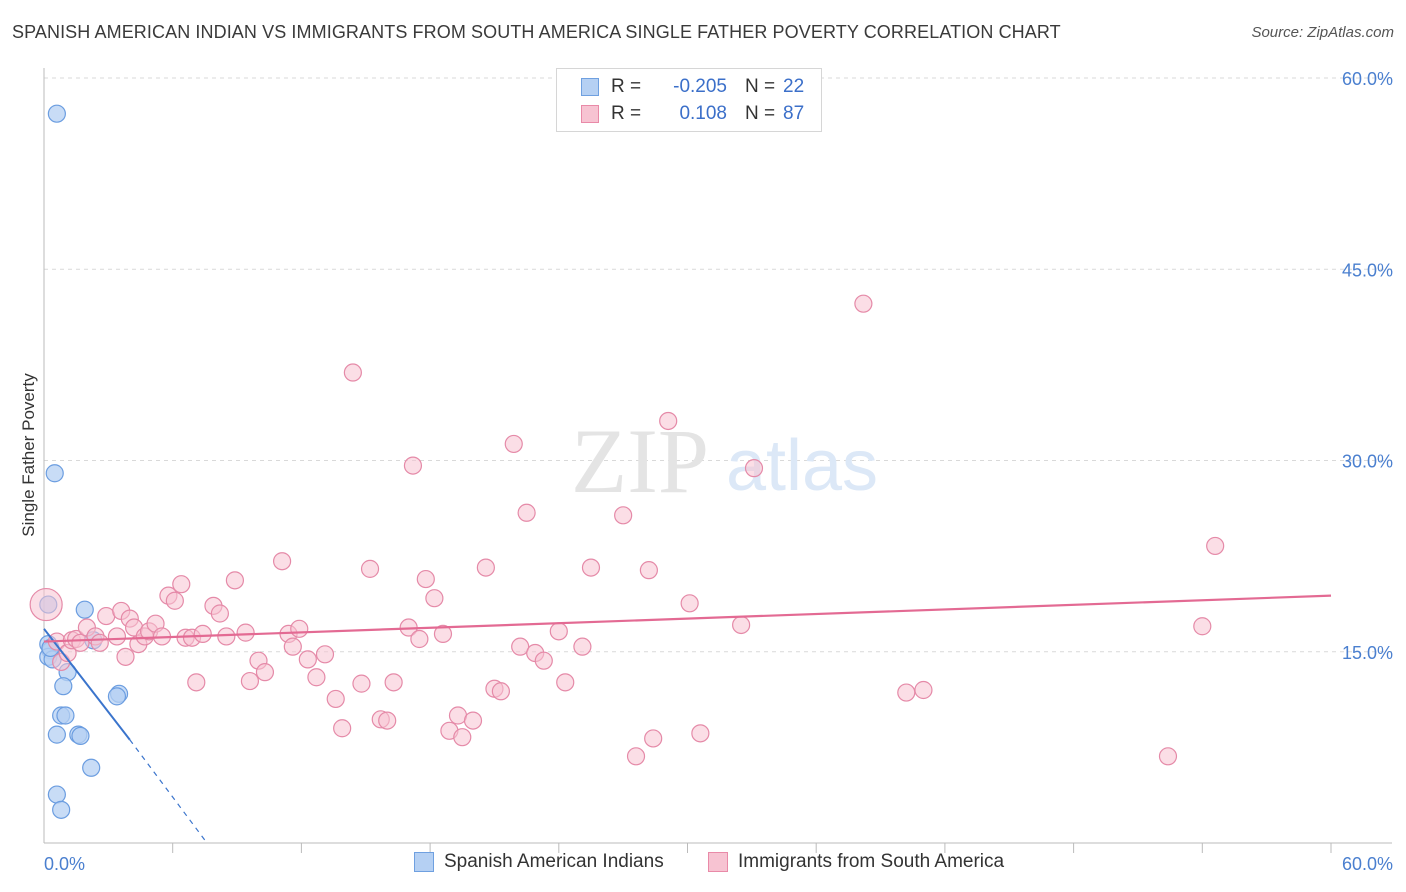 The width and height of the screenshot is (1406, 892). Describe the element at coordinates (28, 455) in the screenshot. I see `y-axis-title: Single Father Poverty` at that location.